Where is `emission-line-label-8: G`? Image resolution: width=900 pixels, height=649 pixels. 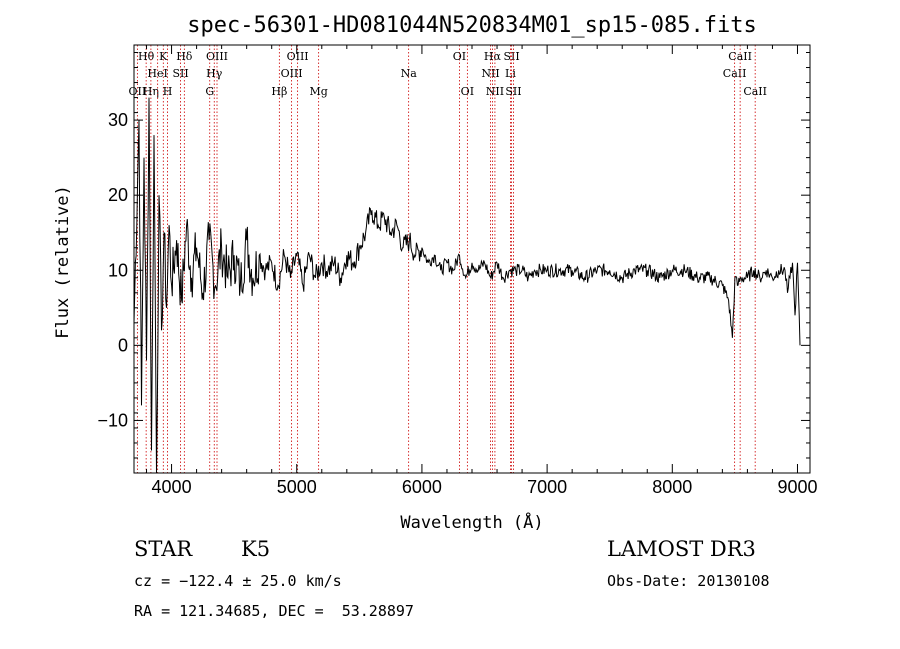 emission-line-label-8: G is located at coordinates (209, 91).